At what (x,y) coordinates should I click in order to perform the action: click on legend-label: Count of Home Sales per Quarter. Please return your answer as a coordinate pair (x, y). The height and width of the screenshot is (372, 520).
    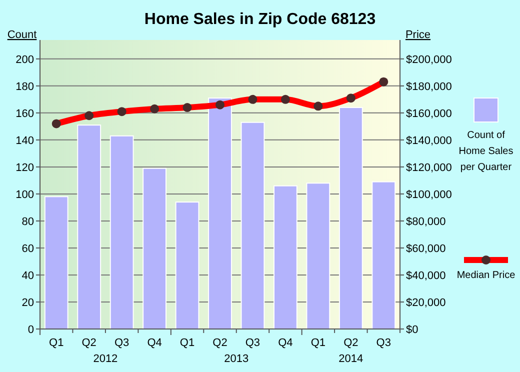
    Looking at the image, I should click on (486, 151).